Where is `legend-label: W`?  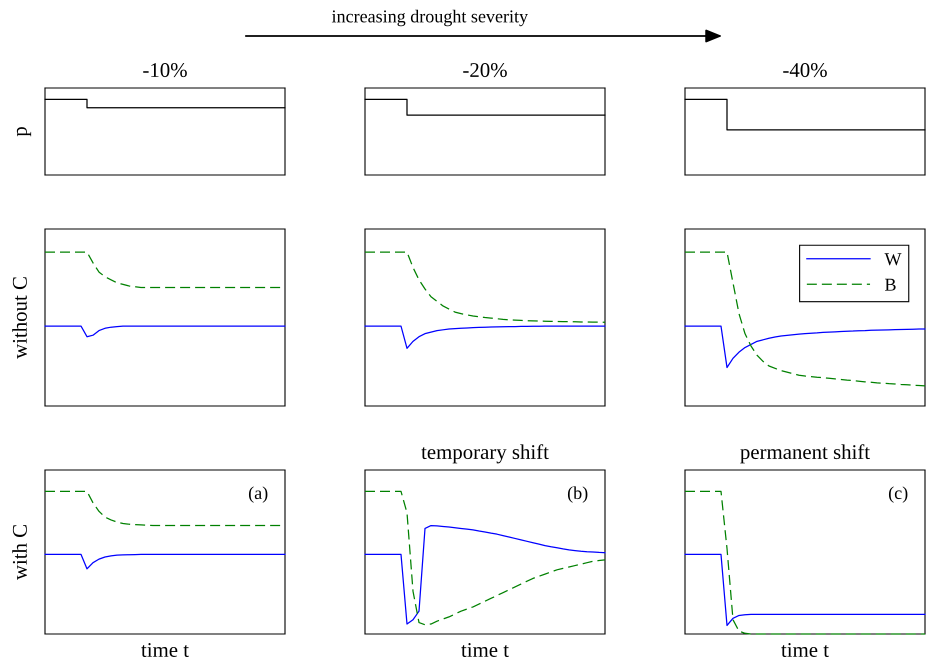 legend-label: W is located at coordinates (893, 259).